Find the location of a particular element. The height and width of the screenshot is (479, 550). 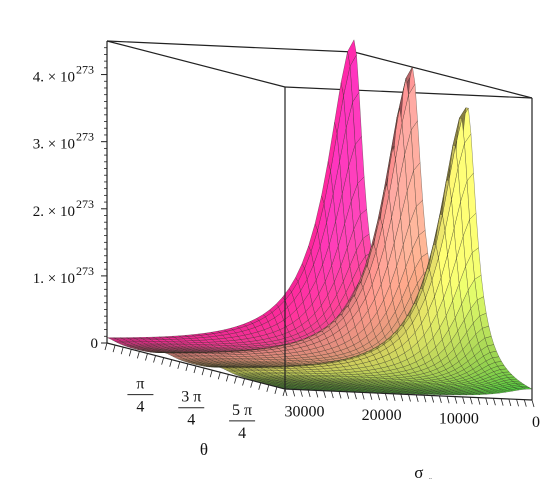

z-tick-label: 2. × 10 is located at coordinates (54, 212).